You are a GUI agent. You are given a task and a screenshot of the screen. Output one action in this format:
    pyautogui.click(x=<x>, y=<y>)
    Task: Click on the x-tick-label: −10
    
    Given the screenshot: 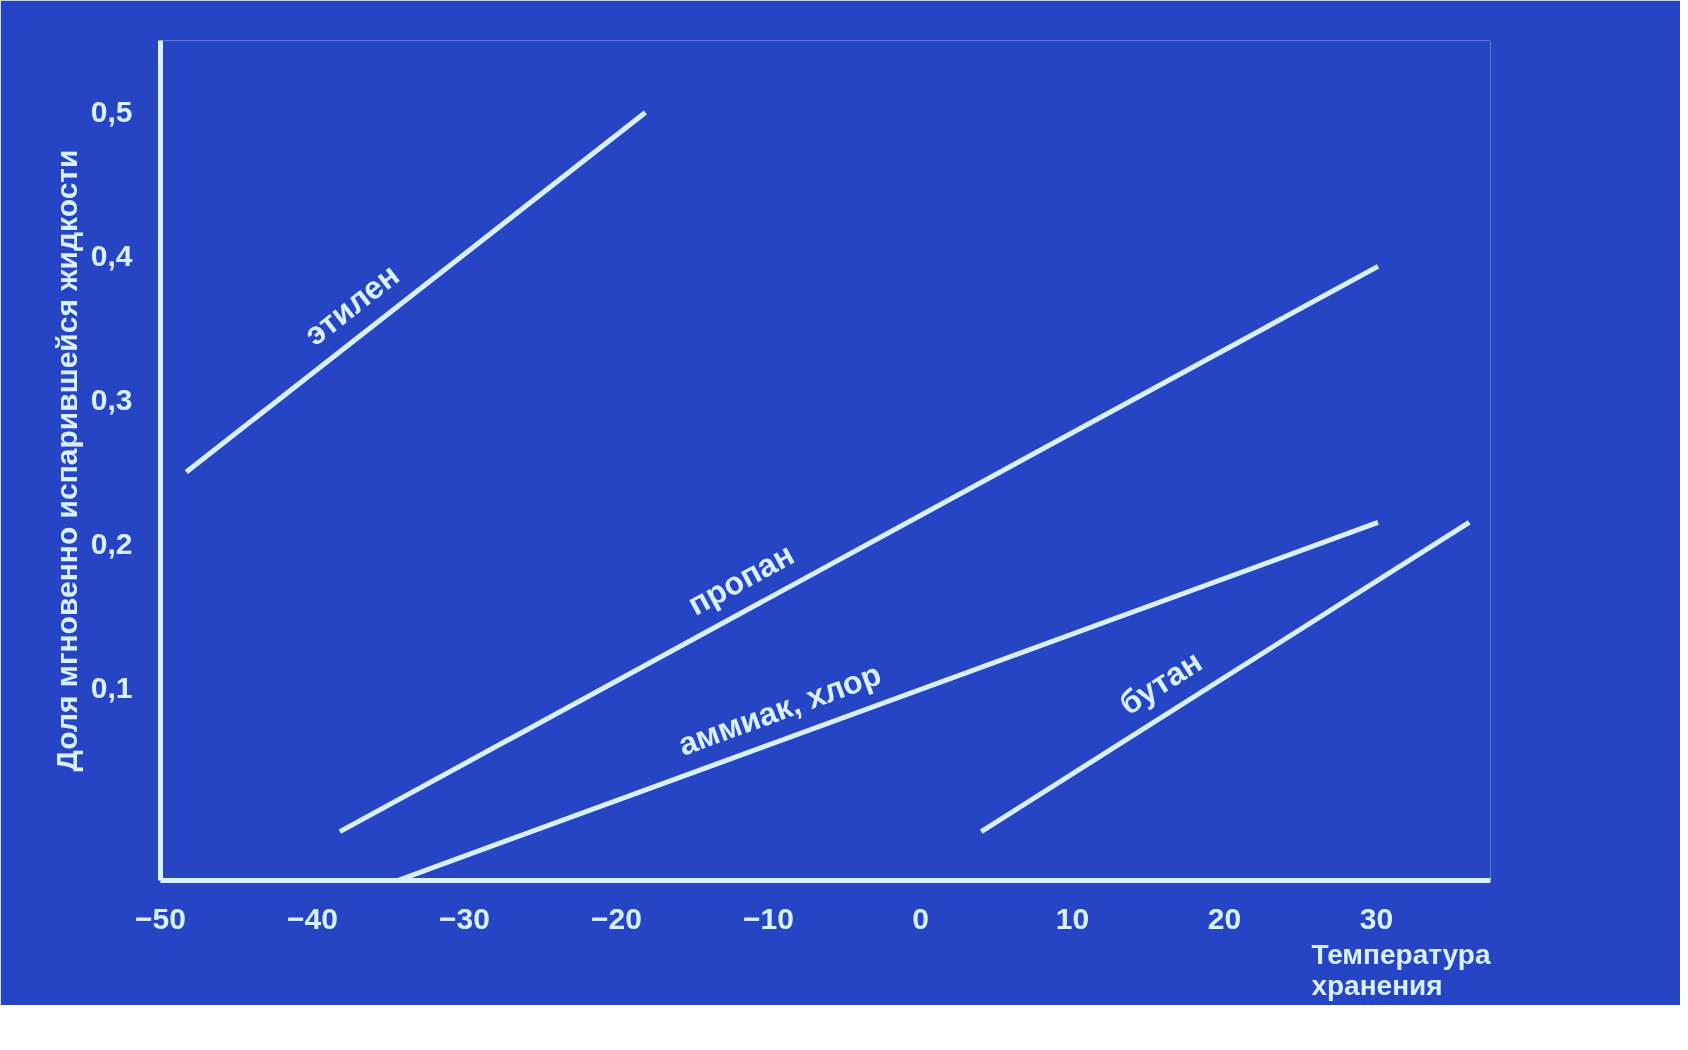 What is the action you would take?
    pyautogui.click(x=768, y=918)
    